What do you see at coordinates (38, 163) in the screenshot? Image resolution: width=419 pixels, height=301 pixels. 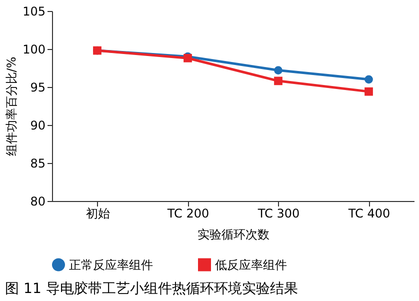 I see `y-tick-label: 85` at bounding box center [38, 163].